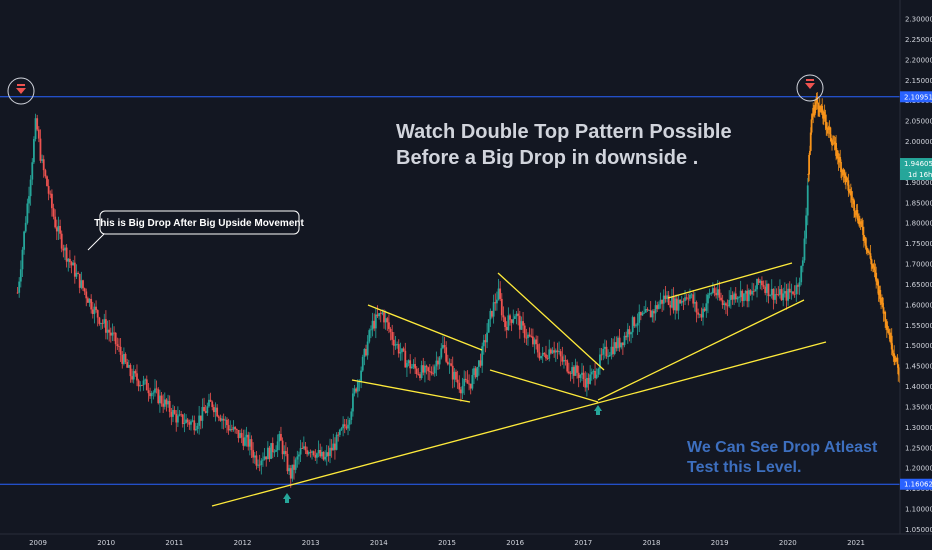  I want to click on price-tags: 2.10951 1.94605 1d 16h 1.16062, so click(916, 290).